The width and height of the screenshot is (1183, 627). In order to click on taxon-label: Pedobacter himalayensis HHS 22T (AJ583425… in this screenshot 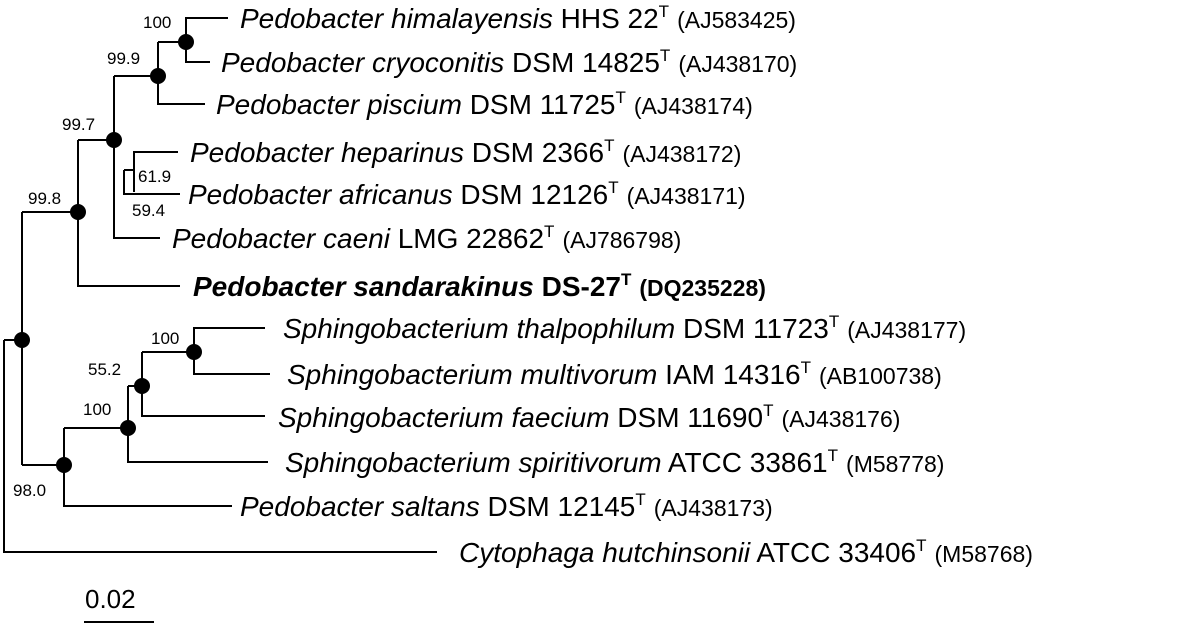, I will do `click(518, 18)`.